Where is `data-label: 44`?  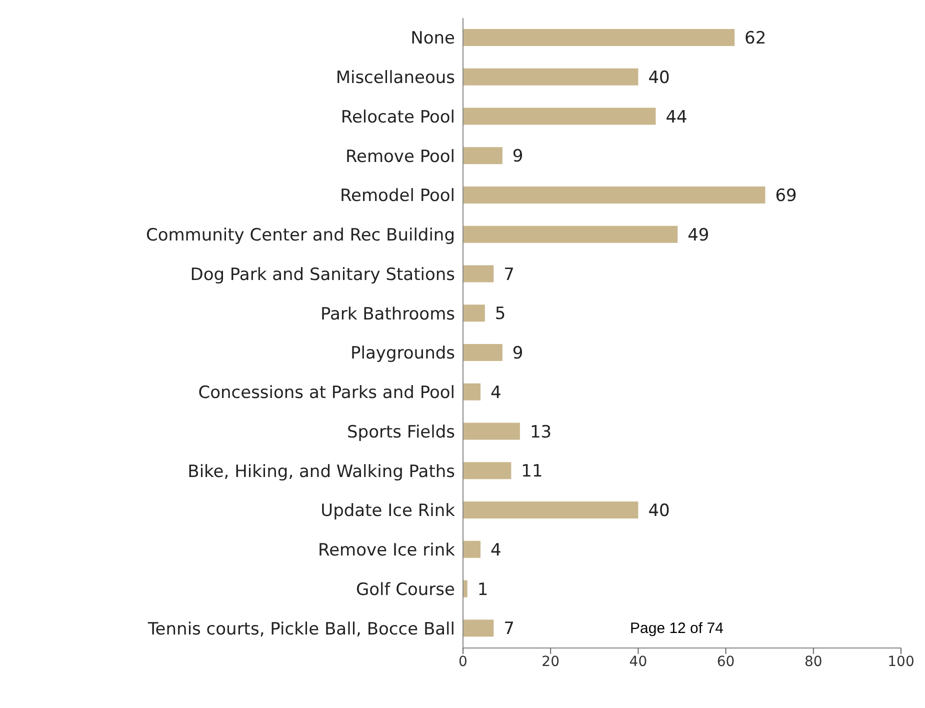 data-label: 44 is located at coordinates (677, 117).